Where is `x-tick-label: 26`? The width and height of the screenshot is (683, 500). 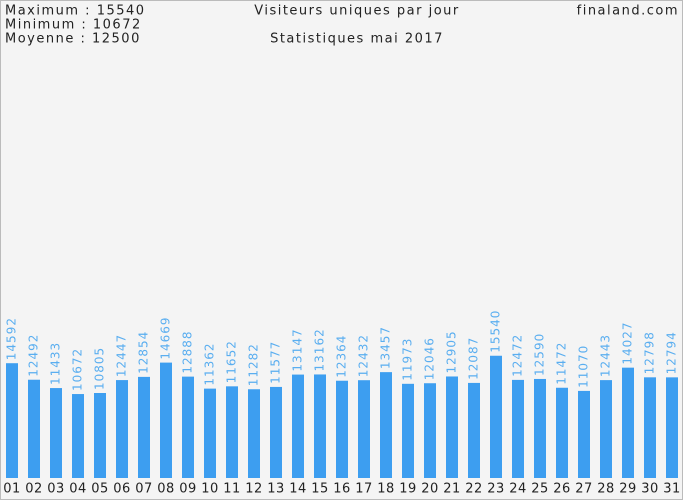
x-tick-label: 26 is located at coordinates (562, 489).